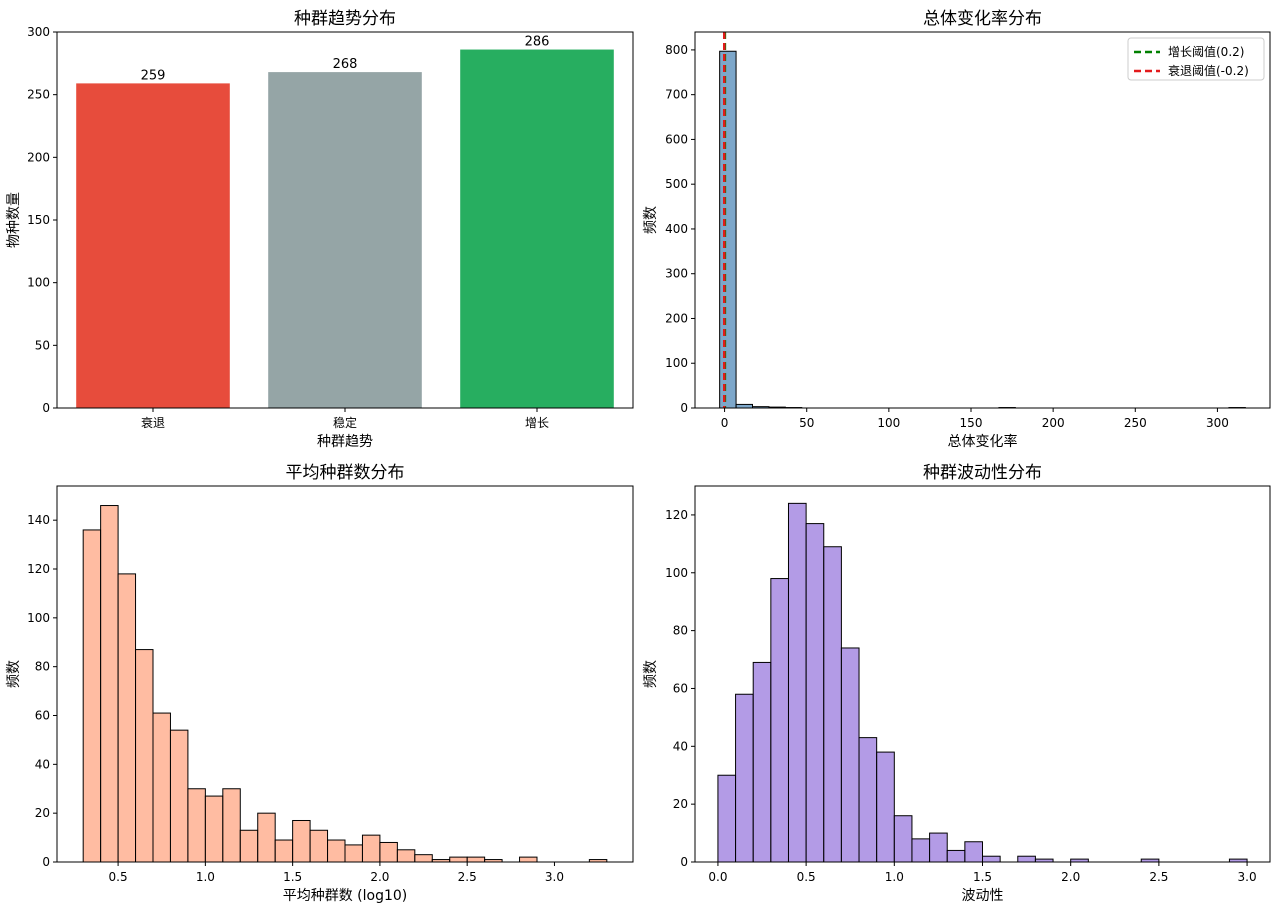 This screenshot has height=915, width=1280. Describe the element at coordinates (42, 667) in the screenshot. I see `y-tick-label: 80` at that location.